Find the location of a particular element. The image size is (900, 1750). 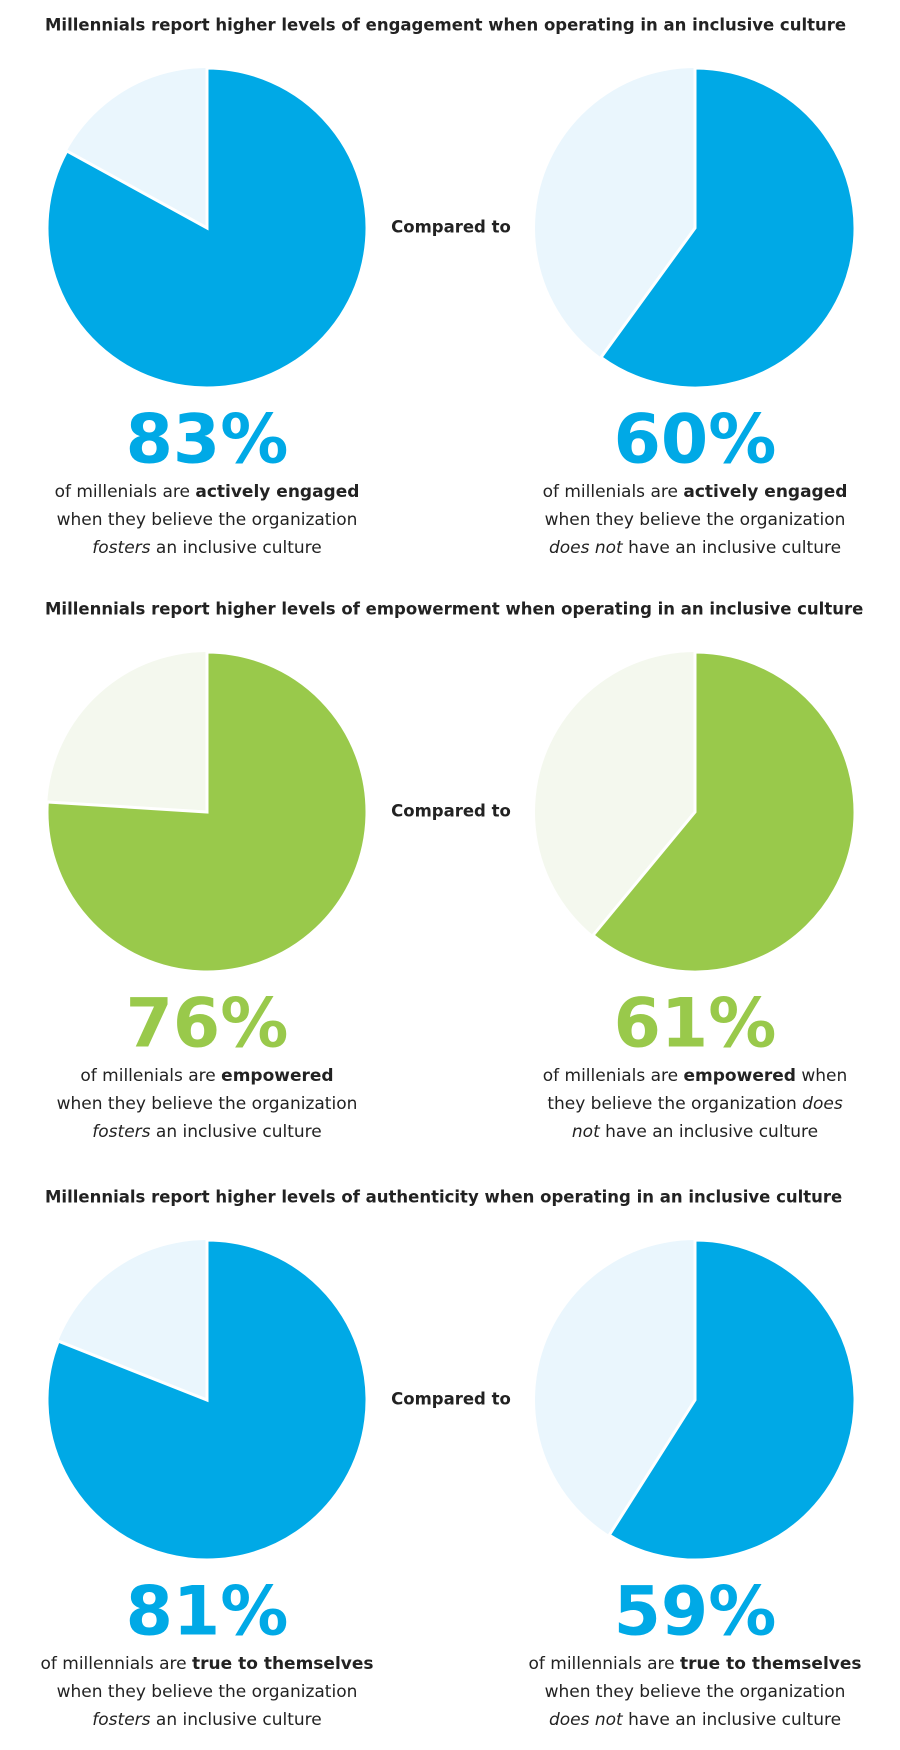

percent-label: 59% is located at coordinates (695, 1612).